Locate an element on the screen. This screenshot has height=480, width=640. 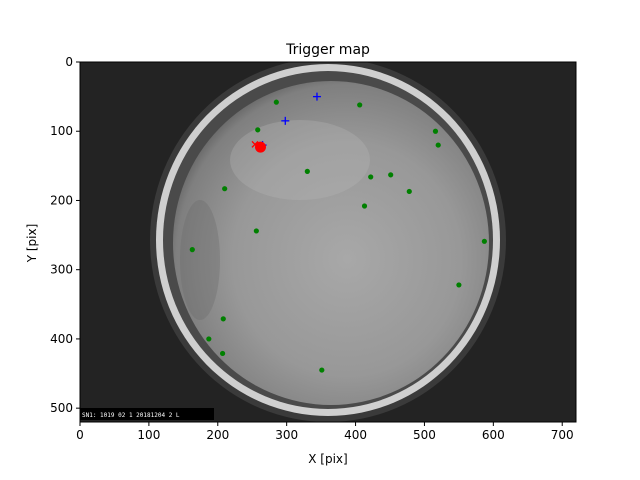
y-tick-label: 0 is located at coordinates (69, 62).